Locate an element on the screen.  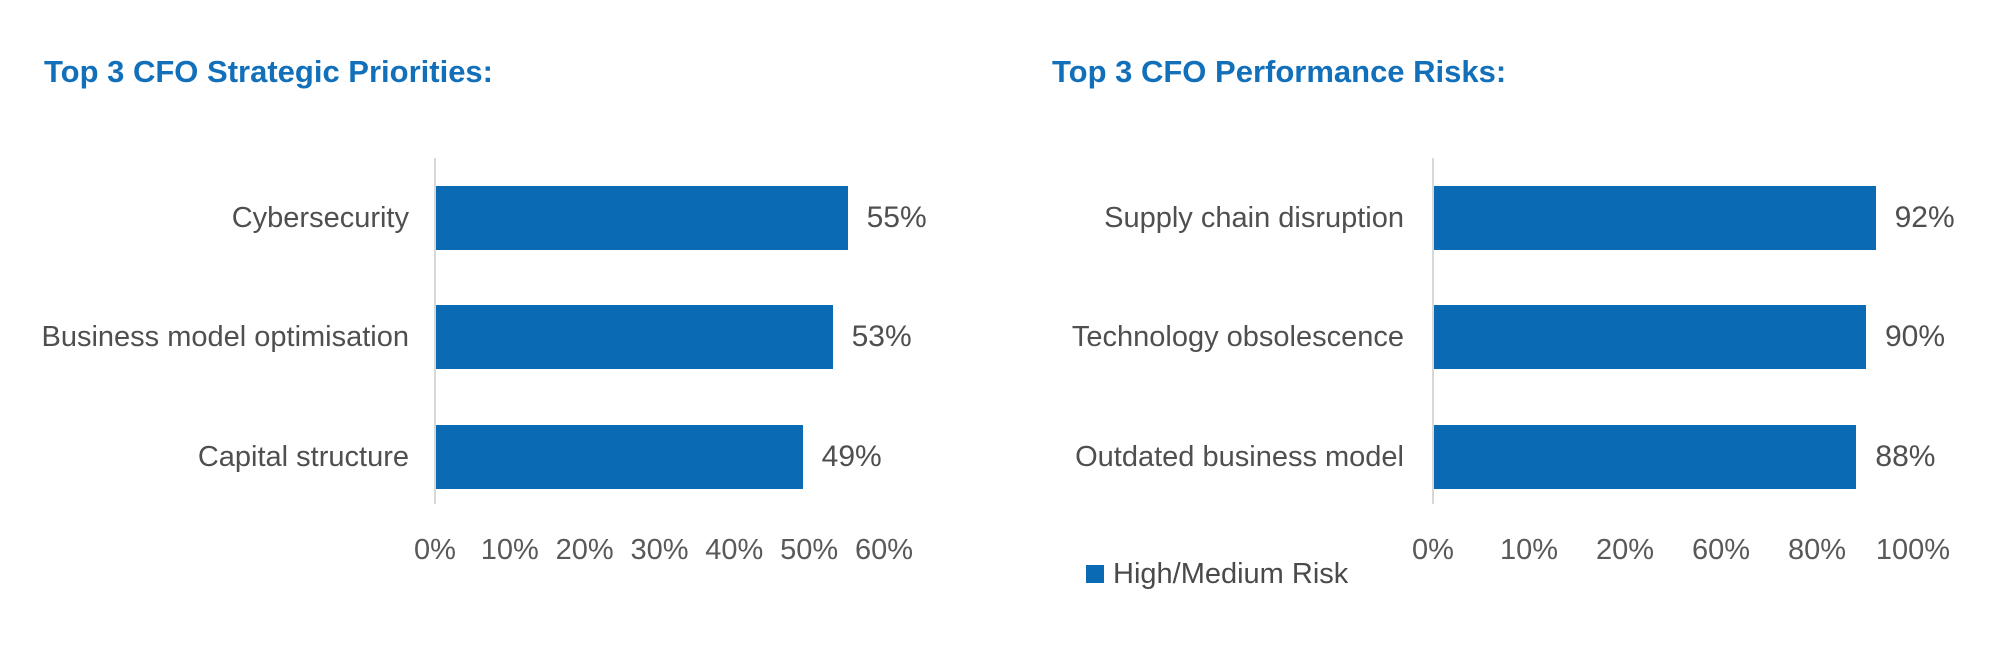
x-axis-tick-label: 80% is located at coordinates (1817, 550).